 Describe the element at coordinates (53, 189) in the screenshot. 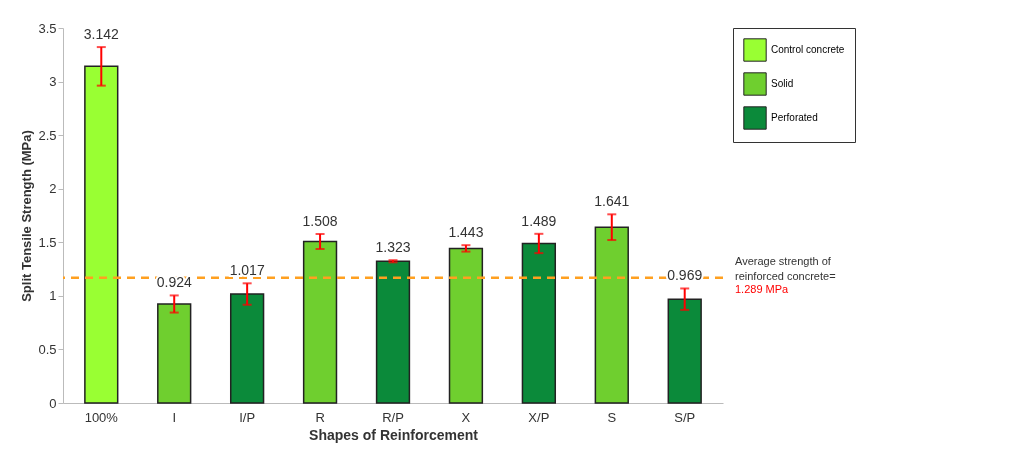

I see `y-tick-label: 2` at that location.